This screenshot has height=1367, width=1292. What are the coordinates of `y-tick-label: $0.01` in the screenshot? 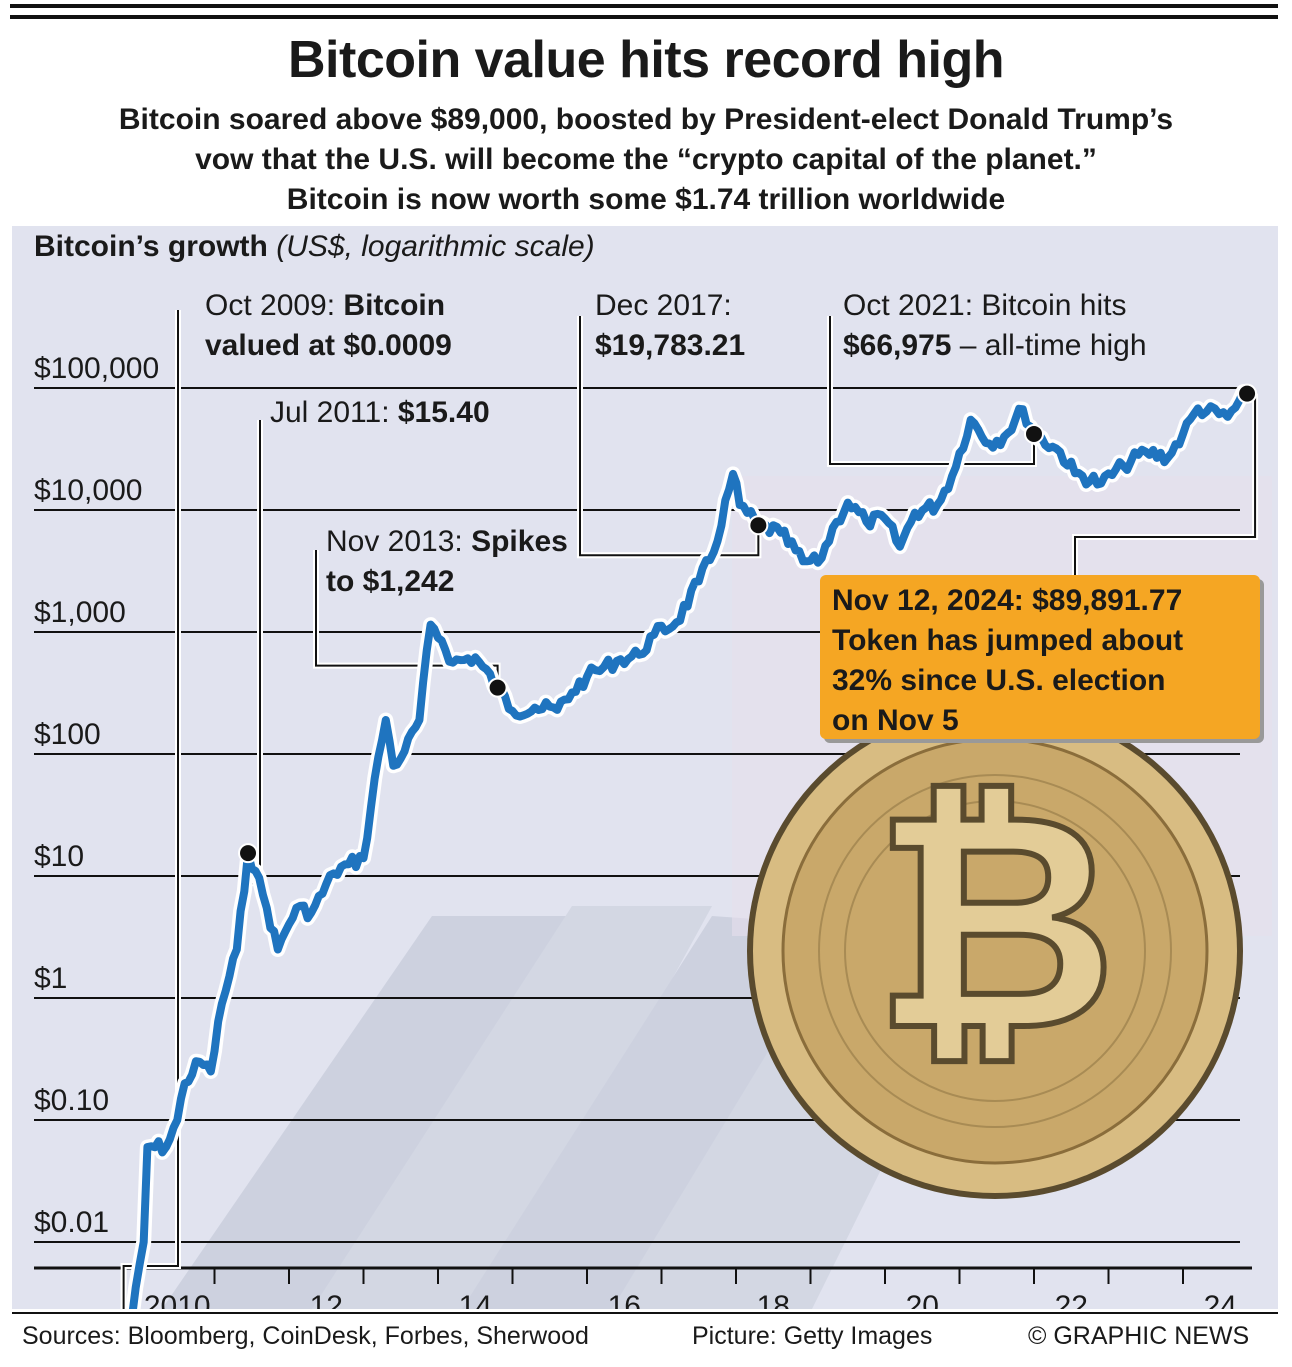 It's located at (71, 1222).